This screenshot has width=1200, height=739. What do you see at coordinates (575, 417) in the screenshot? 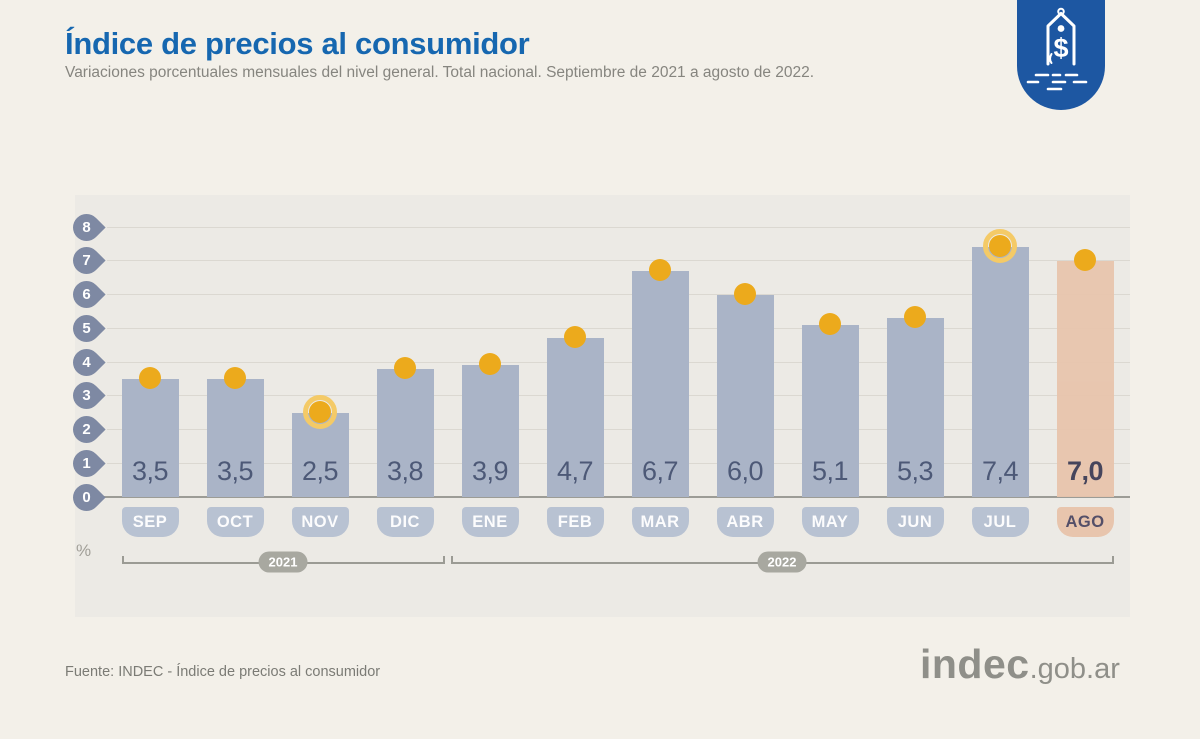
I see `bar-feb: 4,7` at bounding box center [575, 417].